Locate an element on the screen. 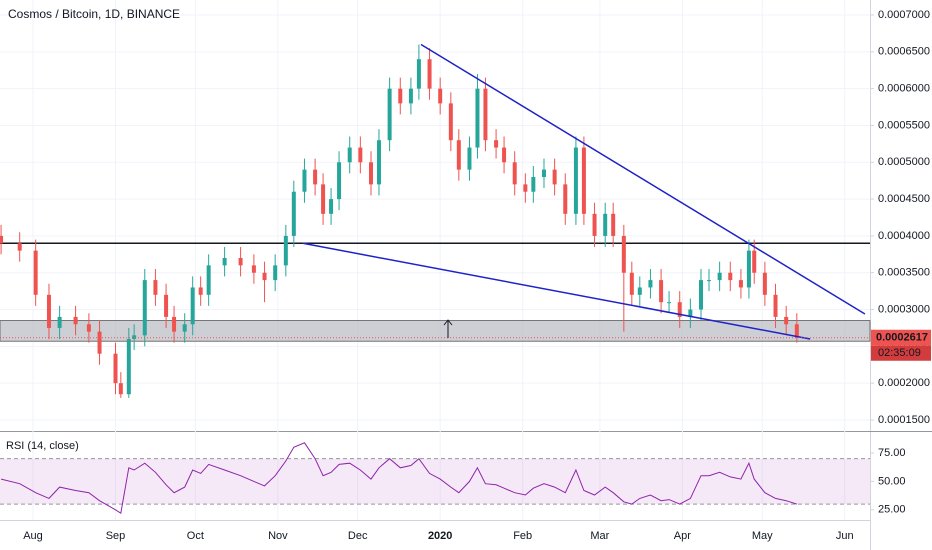 Image resolution: width=932 pixels, height=550 pixels. countdown-tag is located at coordinates (901, 353).